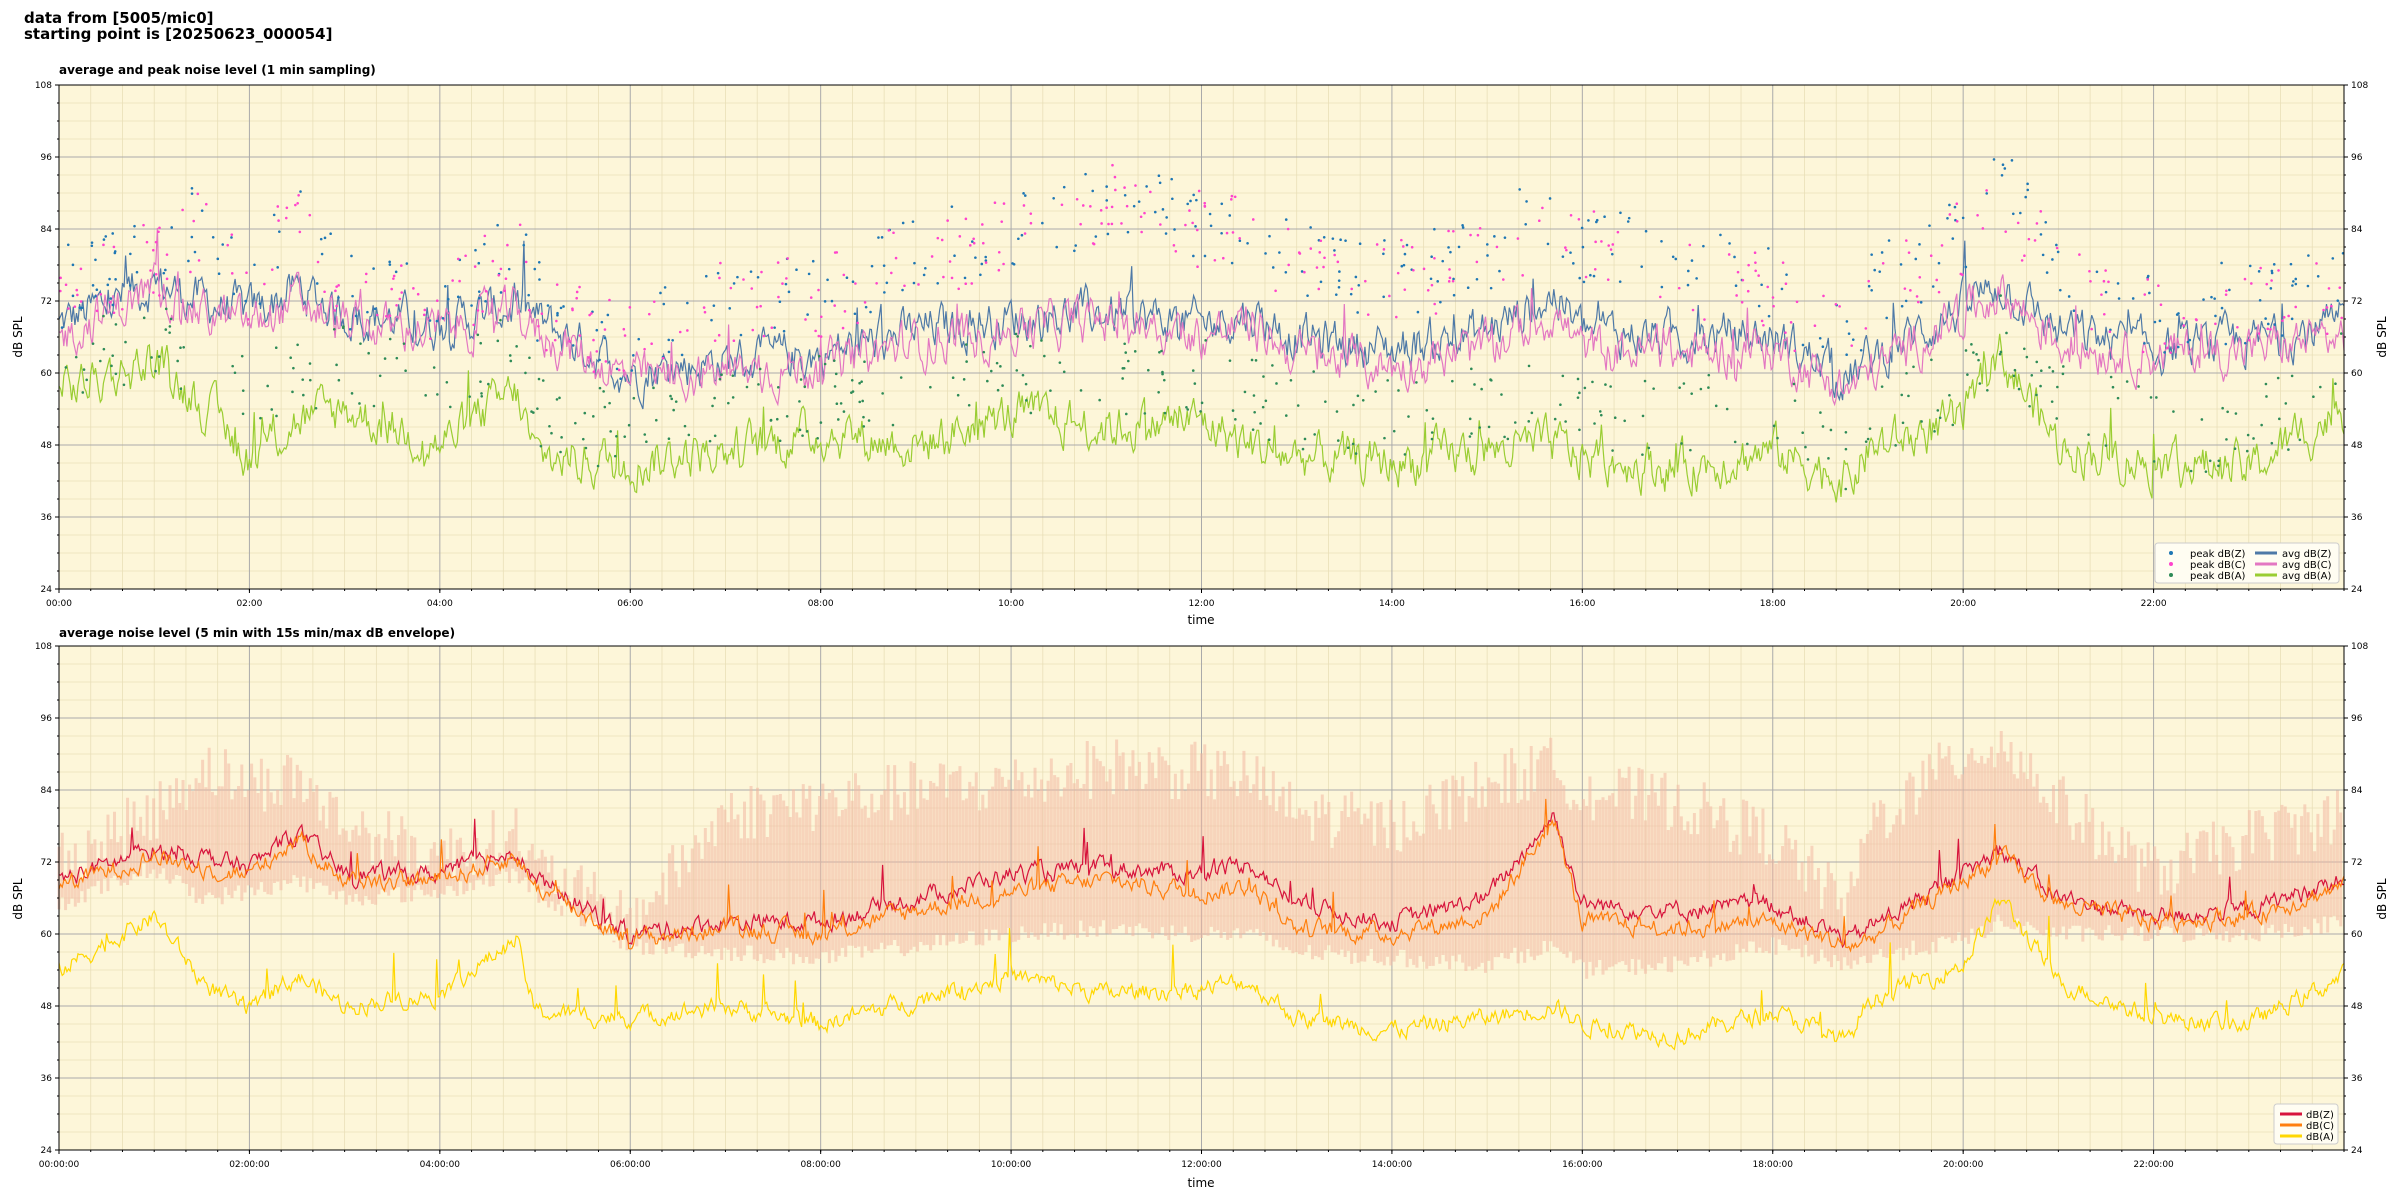 This screenshot has height=1200, width=2400. What do you see at coordinates (2171, 564) in the screenshot?
I see `legend-marker` at bounding box center [2171, 564].